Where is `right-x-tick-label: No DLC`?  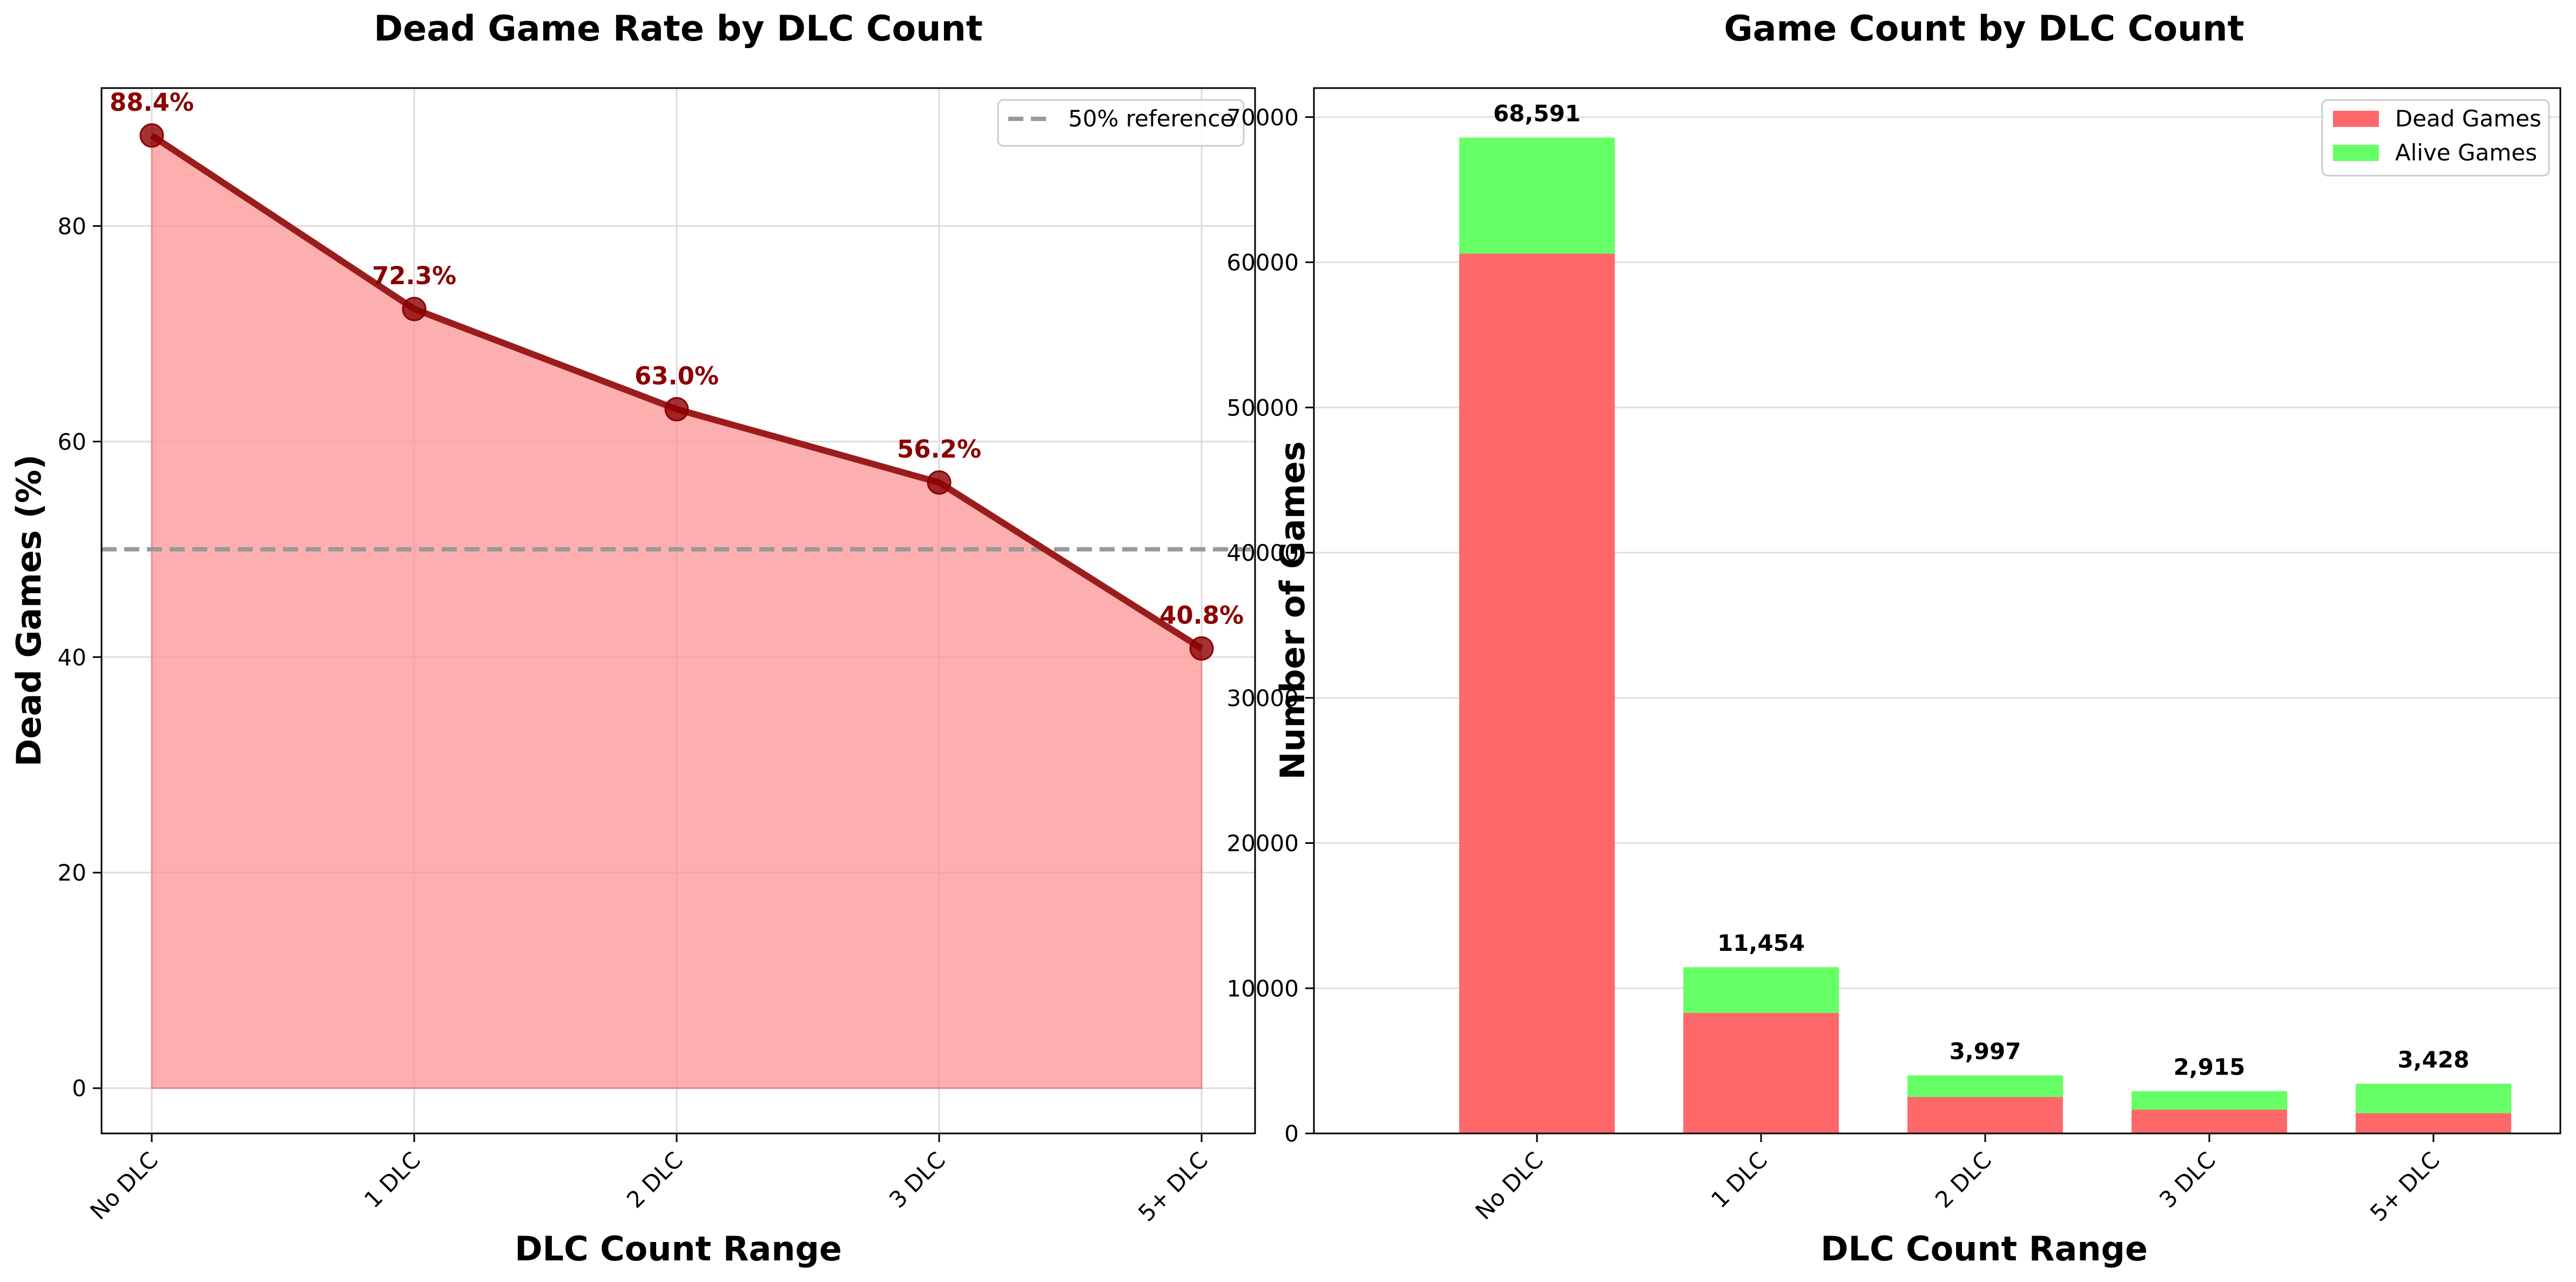
right-x-tick-label: No DLC is located at coordinates (1509, 1185).